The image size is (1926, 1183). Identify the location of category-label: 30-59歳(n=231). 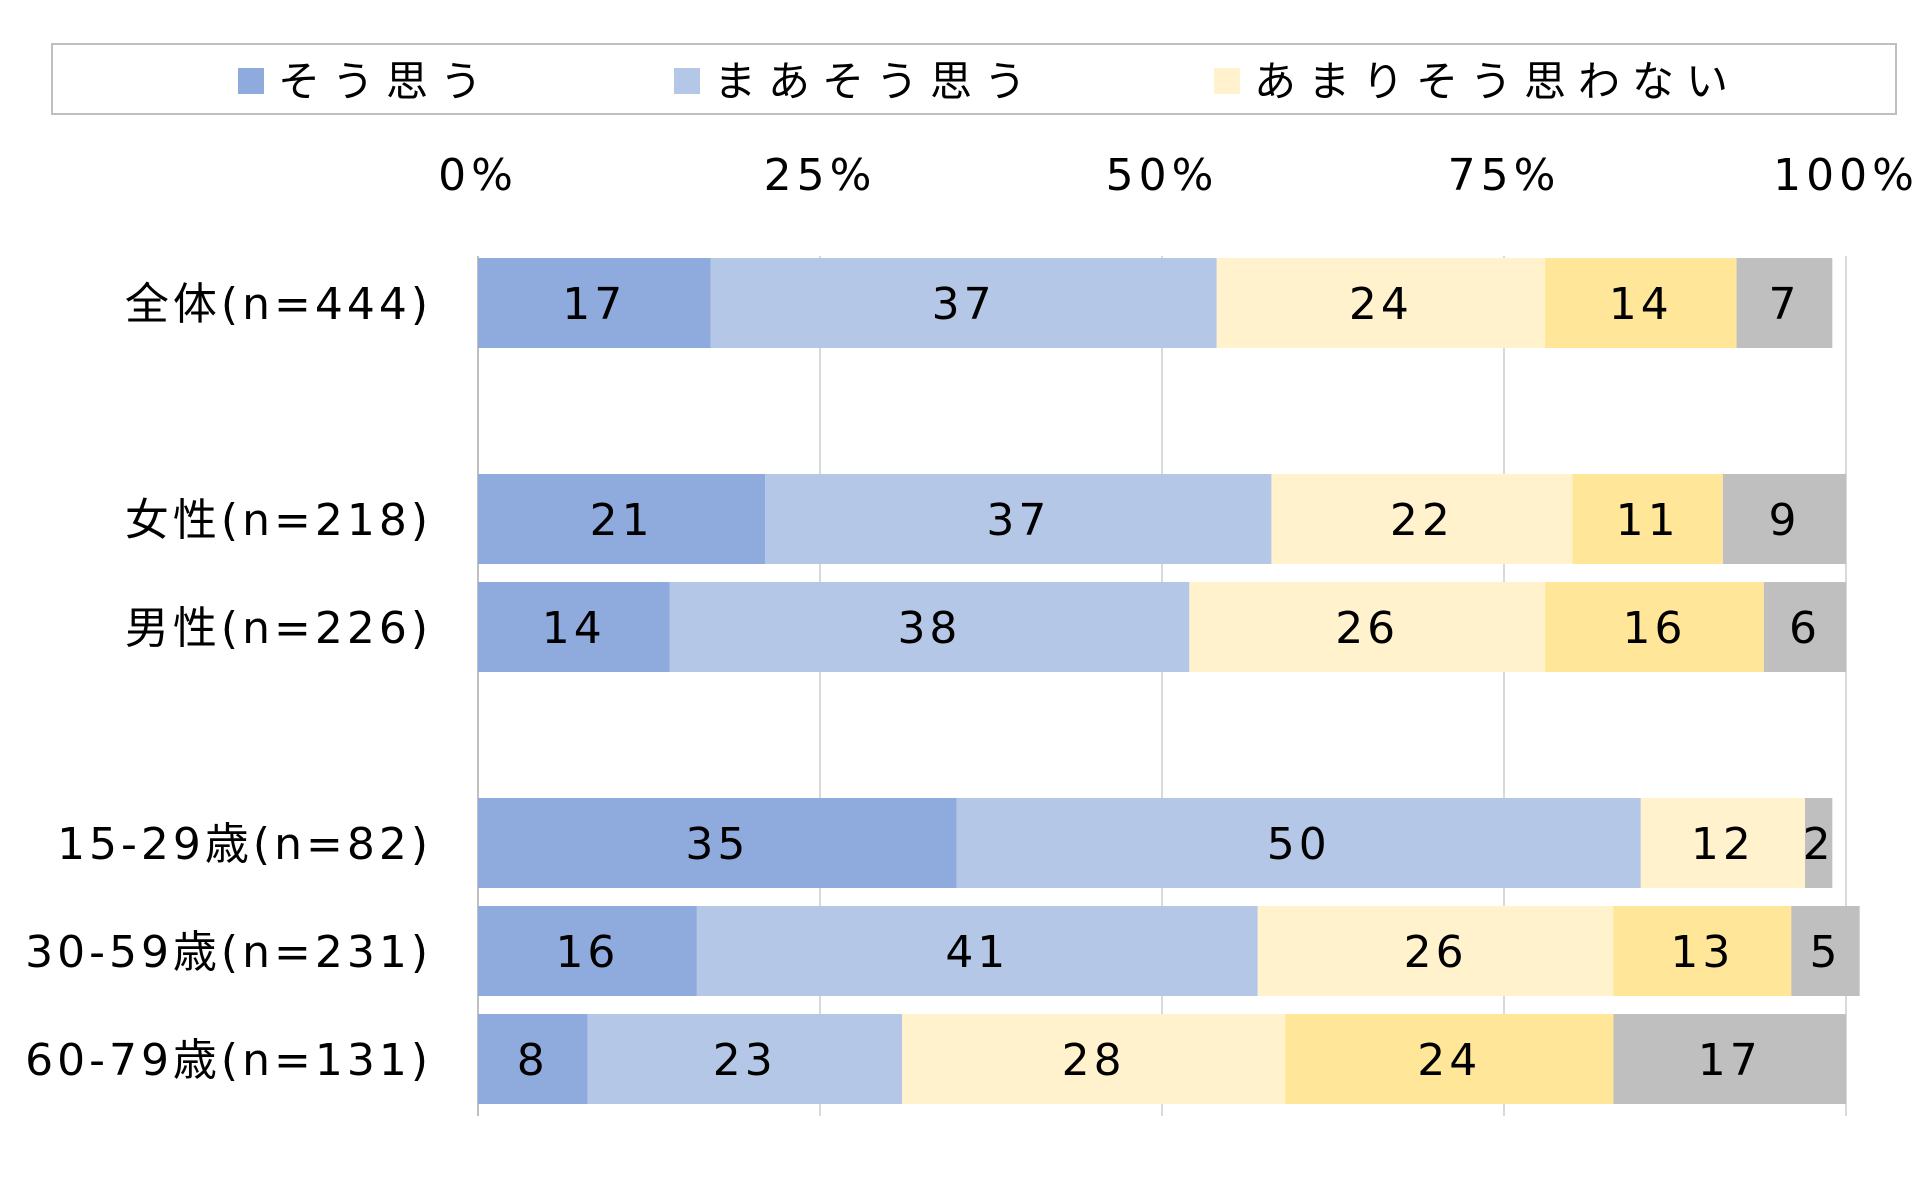
(228, 952).